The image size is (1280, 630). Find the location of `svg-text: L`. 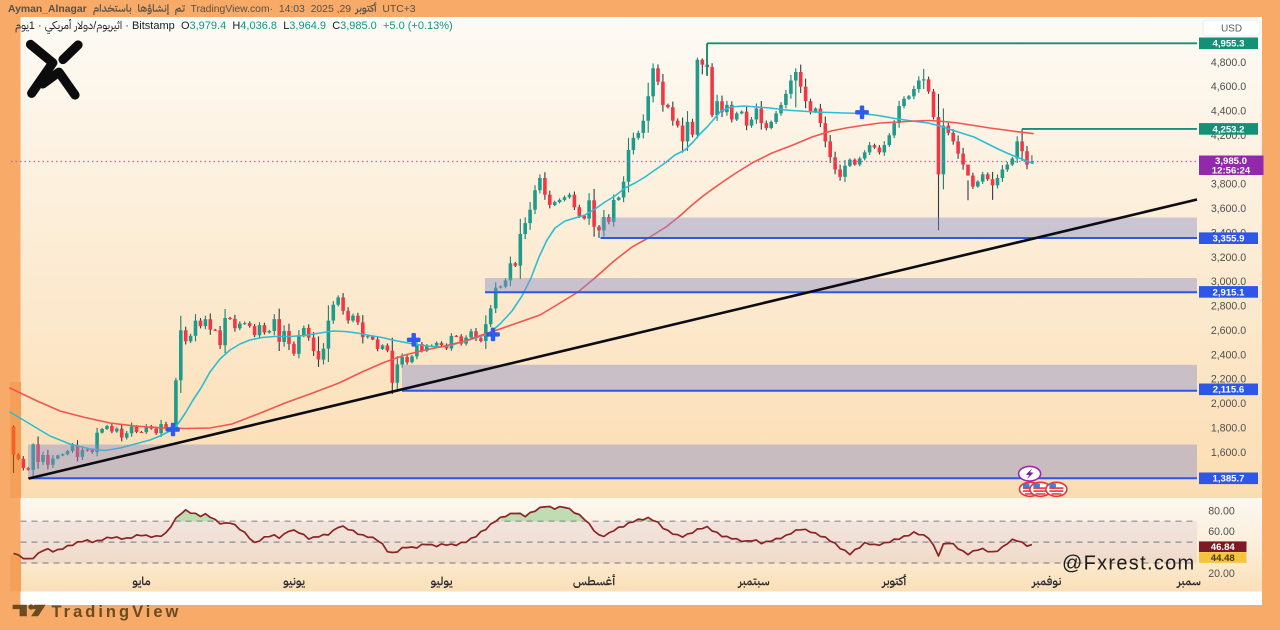

svg-text: L is located at coordinates (286, 26).